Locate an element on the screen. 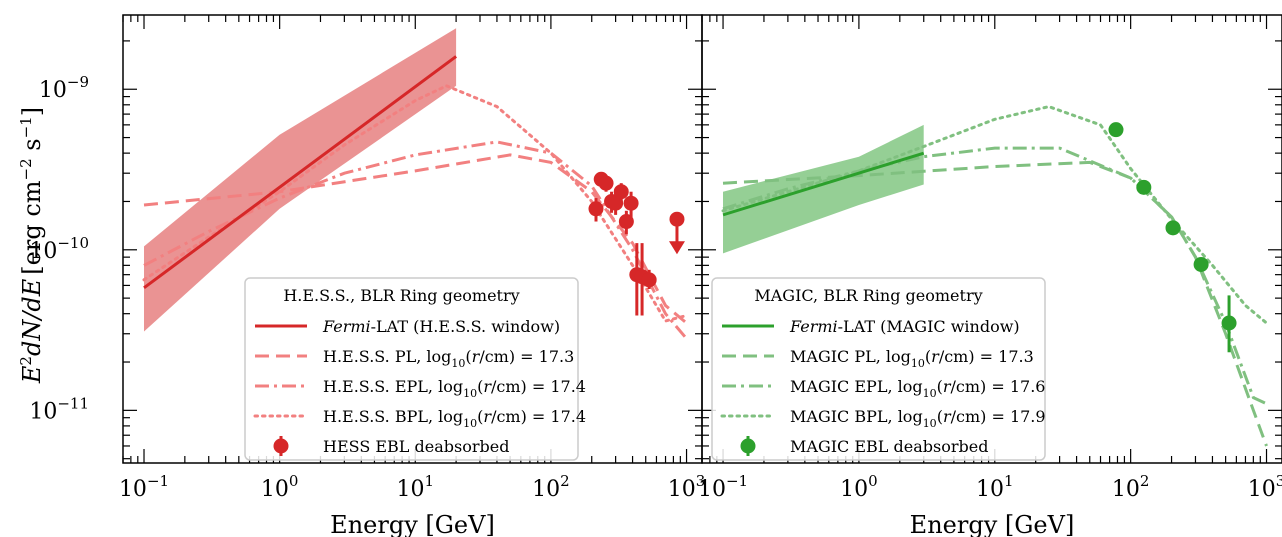 Image resolution: width=1282 pixels, height=537 pixels. legend-title: H.E.S.S., BLR Ring geometry is located at coordinates (401, 295).